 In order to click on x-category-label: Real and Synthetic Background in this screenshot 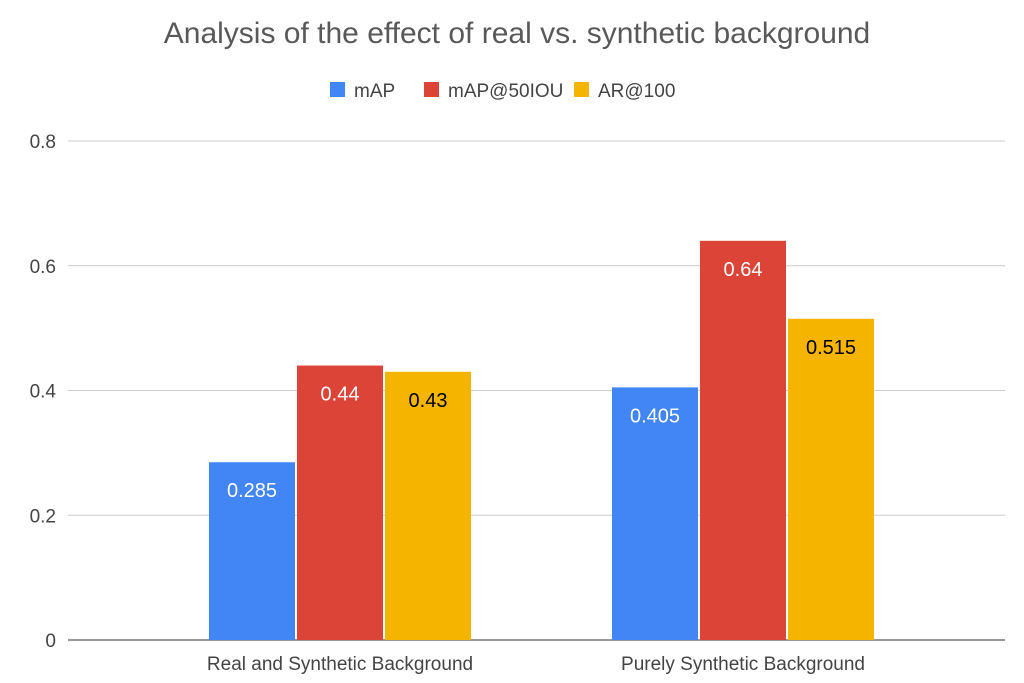, I will do `click(340, 664)`.